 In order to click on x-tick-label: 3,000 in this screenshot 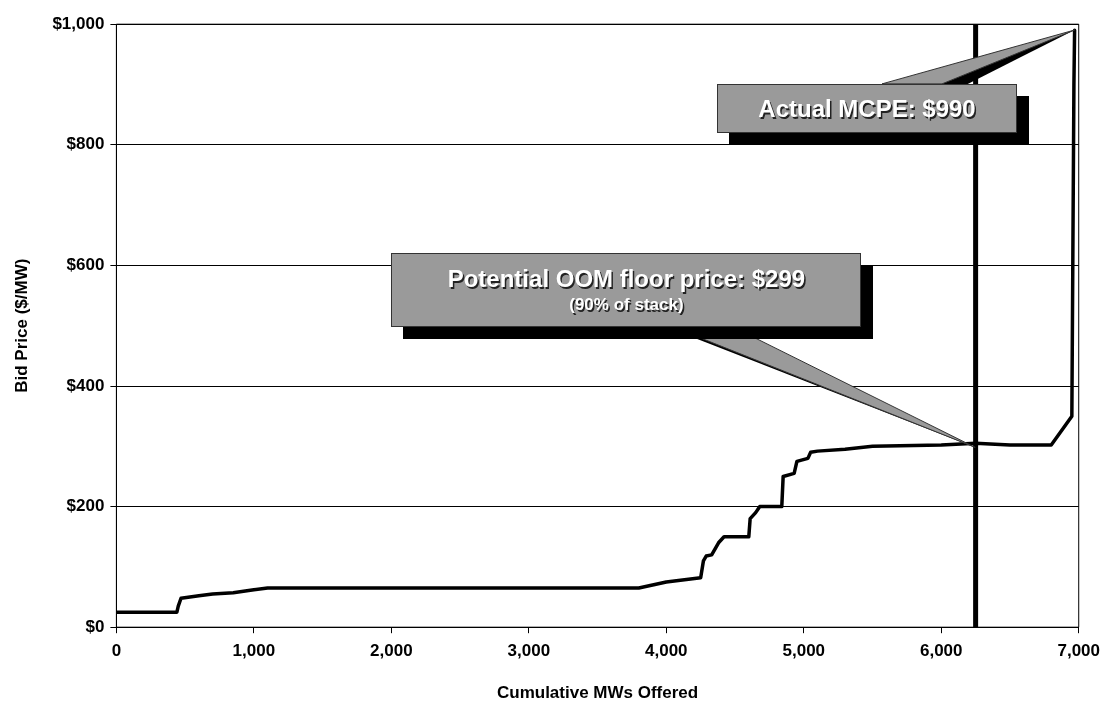, I will do `click(529, 651)`.